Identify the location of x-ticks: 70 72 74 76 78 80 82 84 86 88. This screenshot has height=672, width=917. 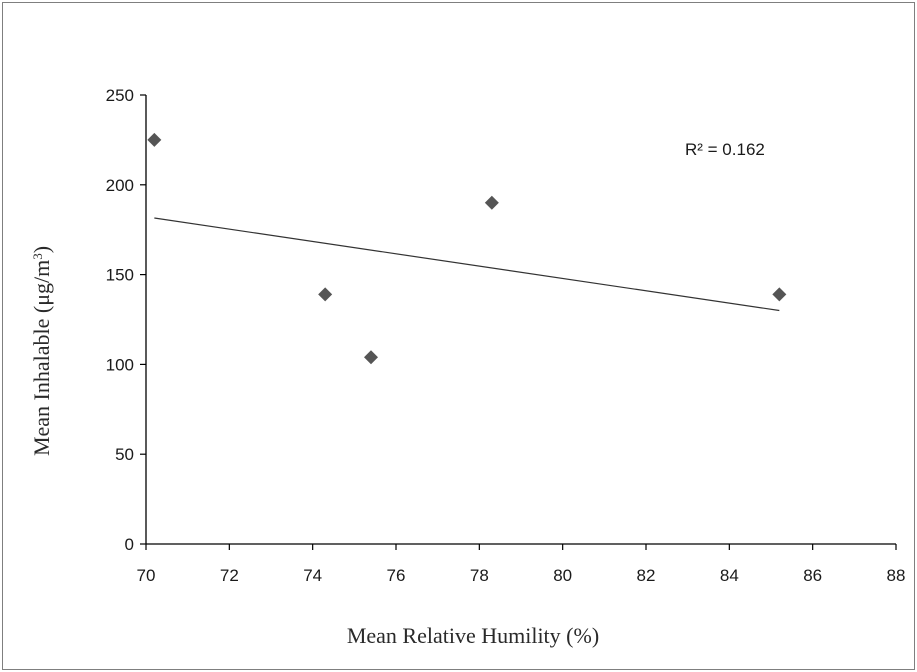
(521, 564).